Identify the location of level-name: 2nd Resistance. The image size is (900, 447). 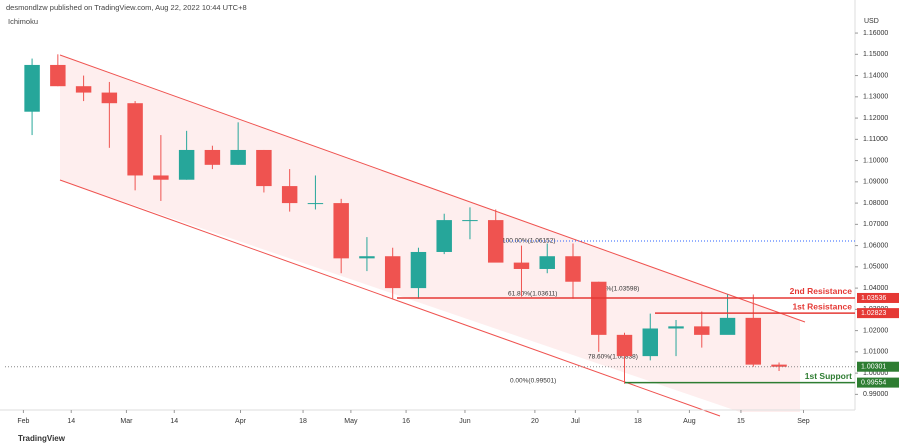
(821, 291).